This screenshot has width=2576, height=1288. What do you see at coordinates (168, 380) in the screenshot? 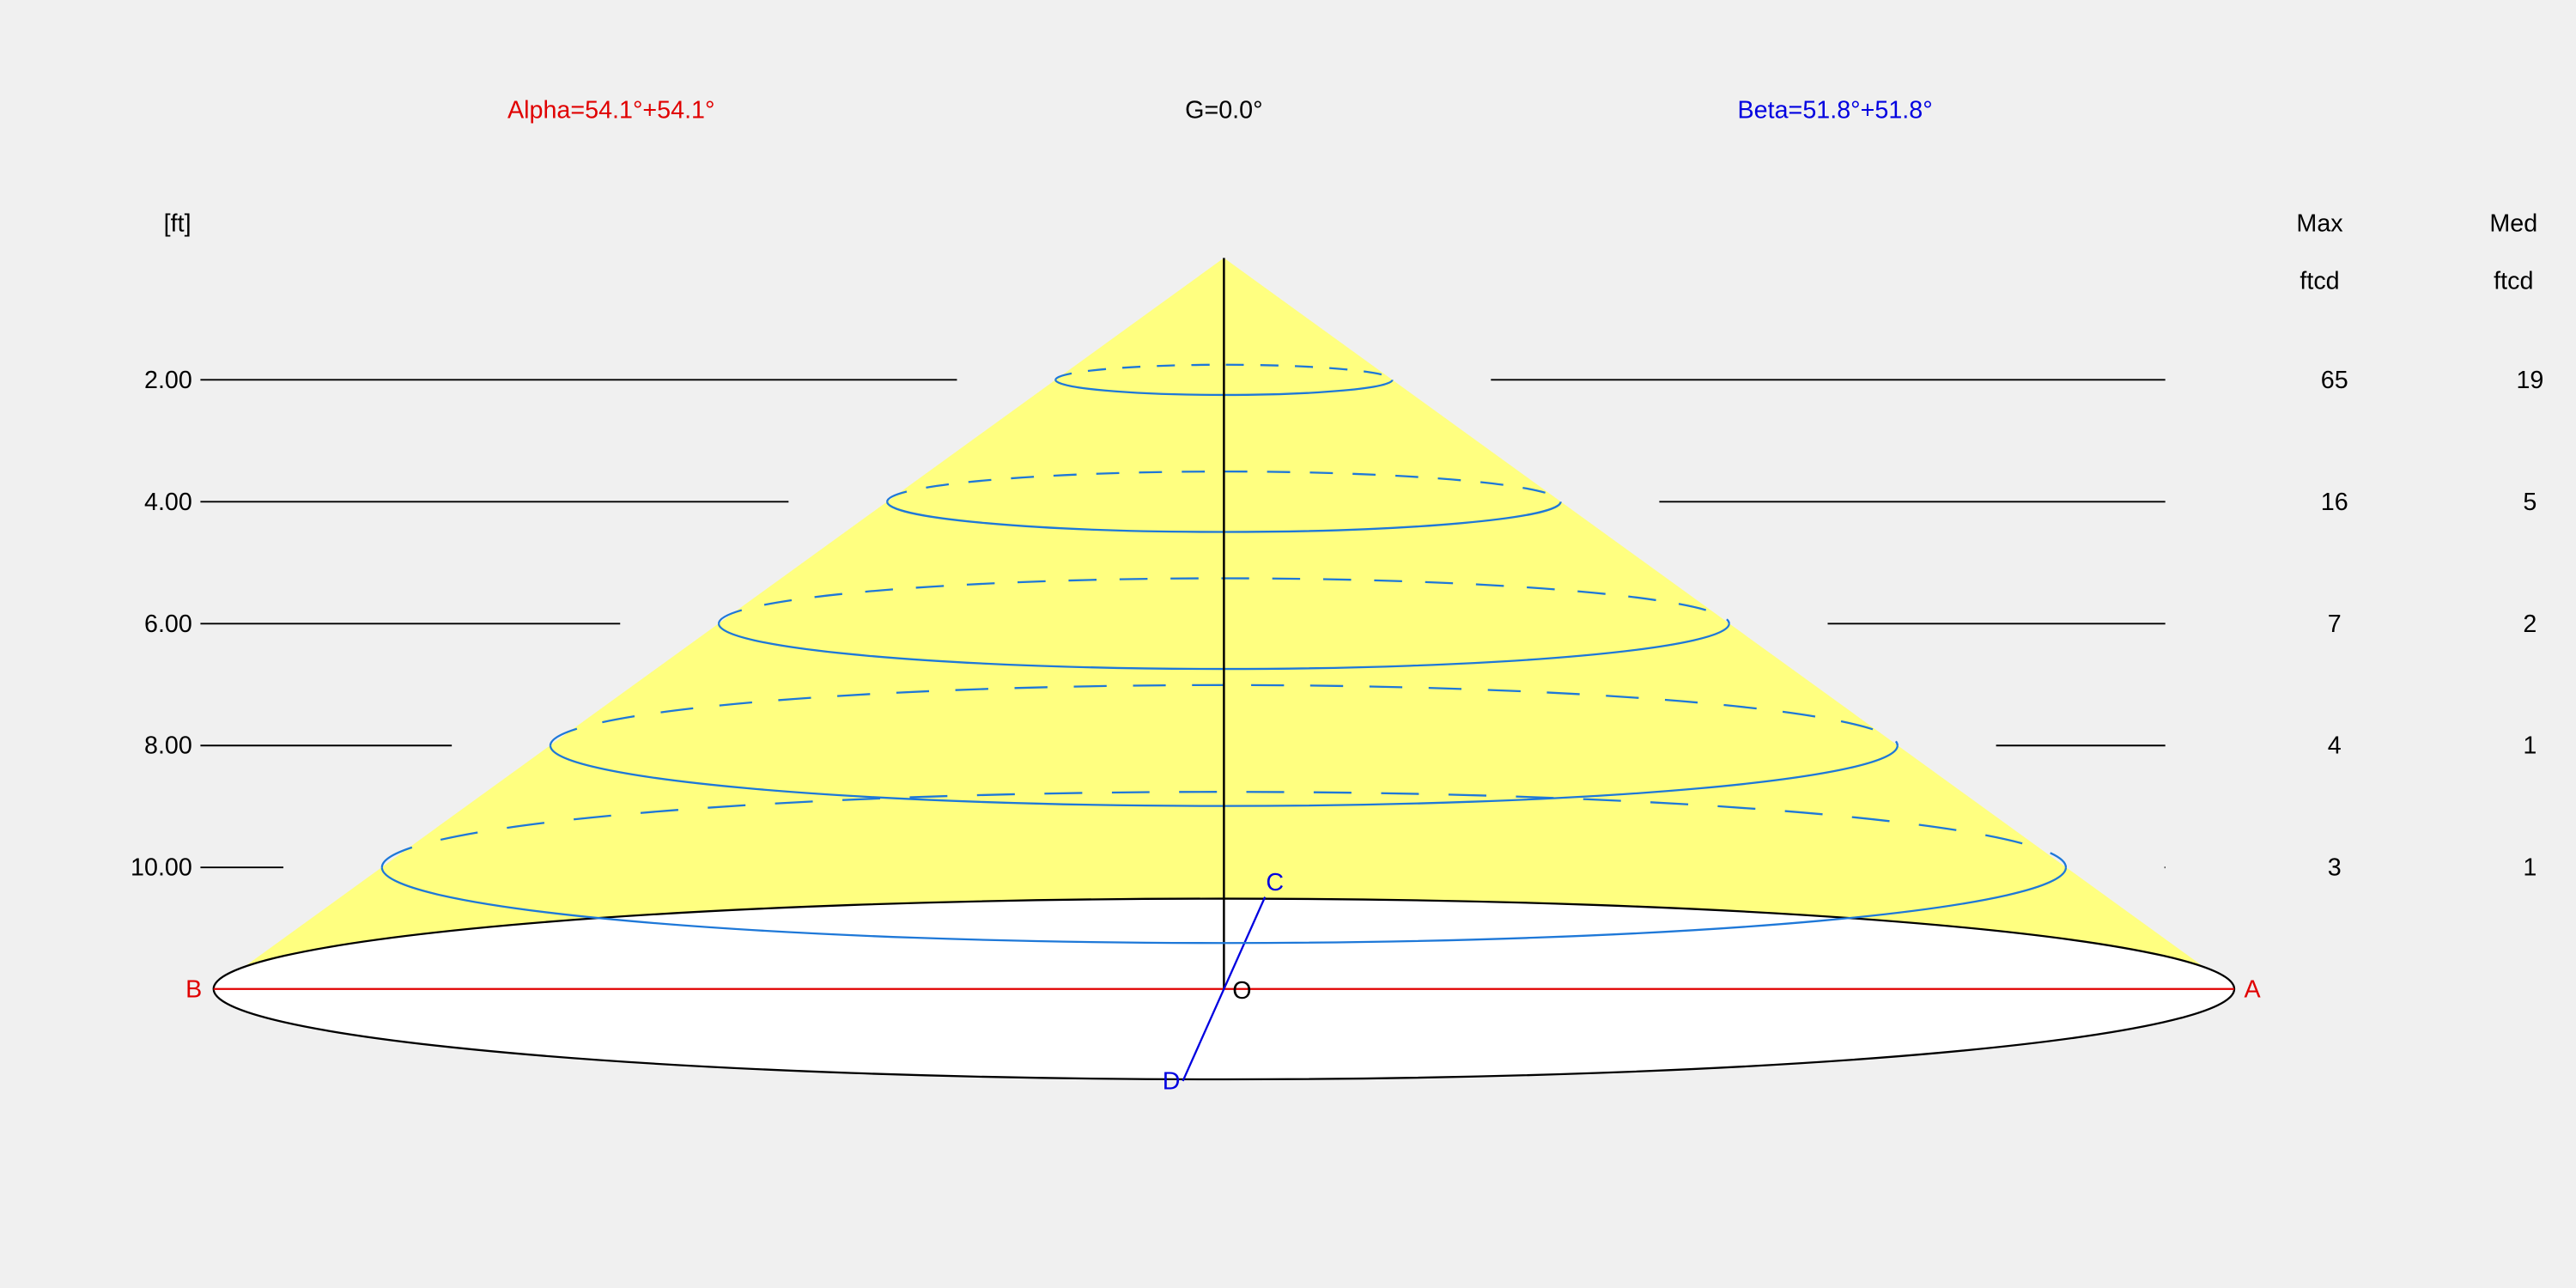
I see `distance-label: 2.00` at bounding box center [168, 380].